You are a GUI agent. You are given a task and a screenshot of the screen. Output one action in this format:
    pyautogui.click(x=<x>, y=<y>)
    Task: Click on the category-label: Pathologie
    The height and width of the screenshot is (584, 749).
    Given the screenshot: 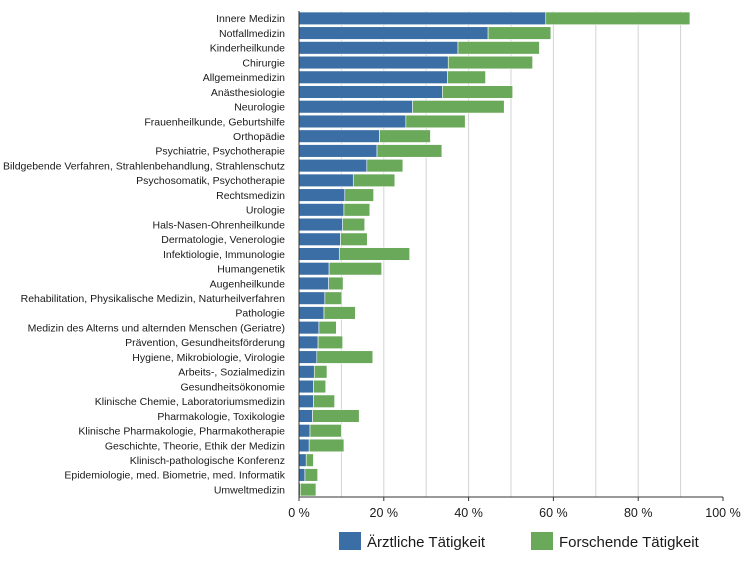 What is the action you would take?
    pyautogui.click(x=260, y=314)
    